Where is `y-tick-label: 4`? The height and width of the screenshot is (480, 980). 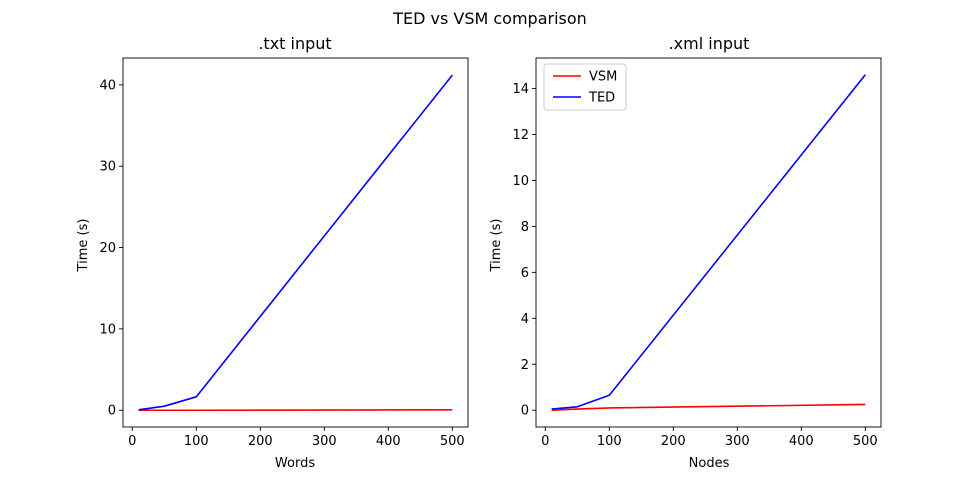 y-tick-label: 4 is located at coordinates (525, 319).